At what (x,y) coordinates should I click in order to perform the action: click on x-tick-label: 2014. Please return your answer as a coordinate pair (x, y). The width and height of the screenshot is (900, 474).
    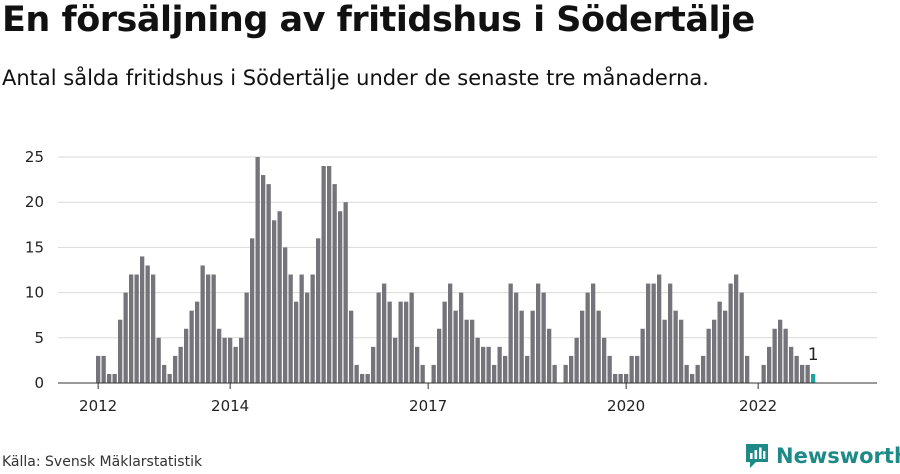
    Looking at the image, I should click on (230, 406).